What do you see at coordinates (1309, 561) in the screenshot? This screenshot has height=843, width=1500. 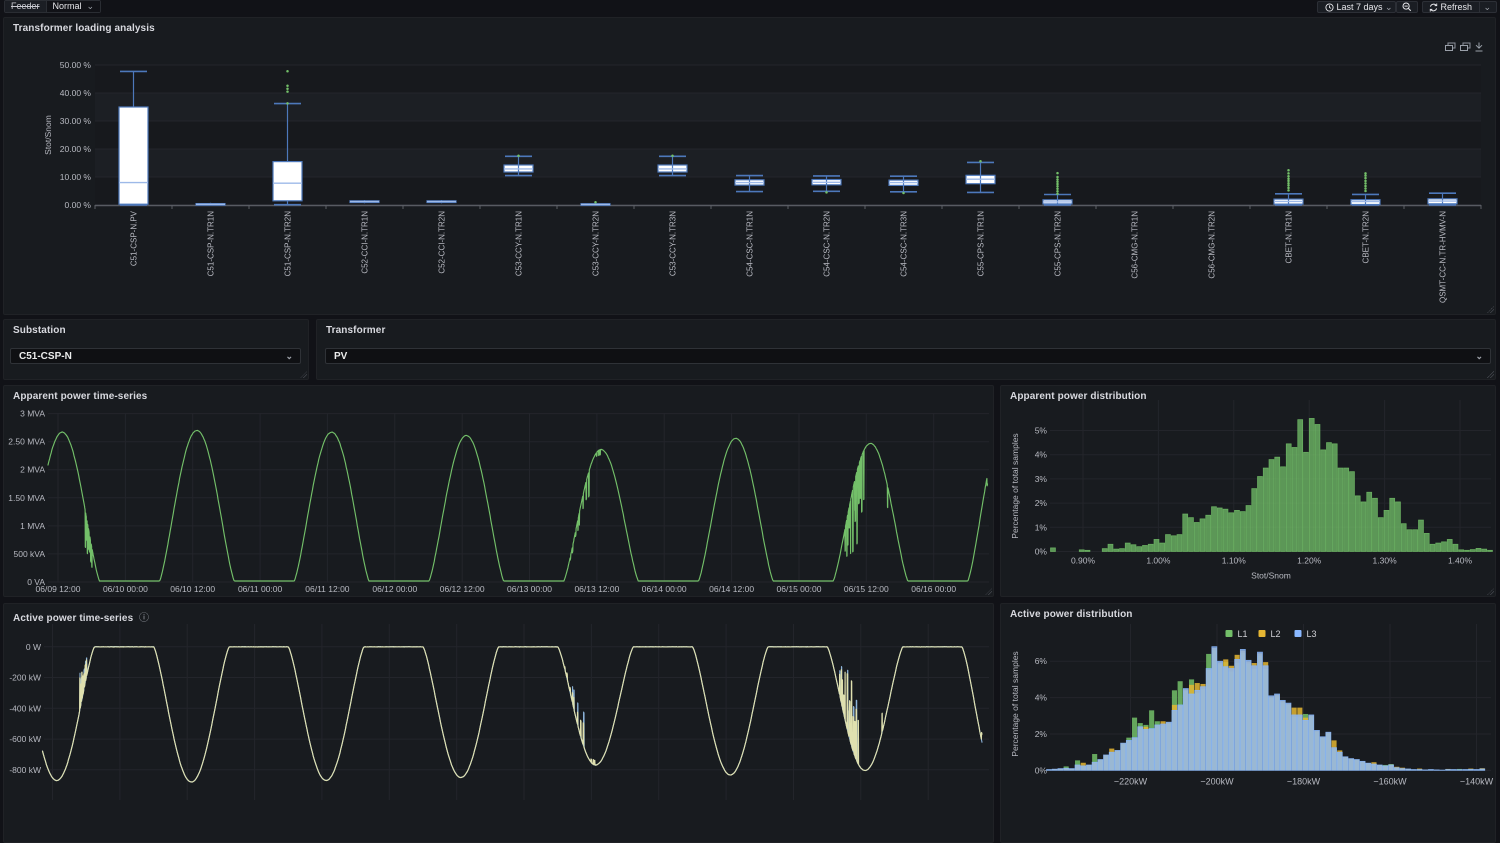 I see `svg-text: 1.20%` at bounding box center [1309, 561].